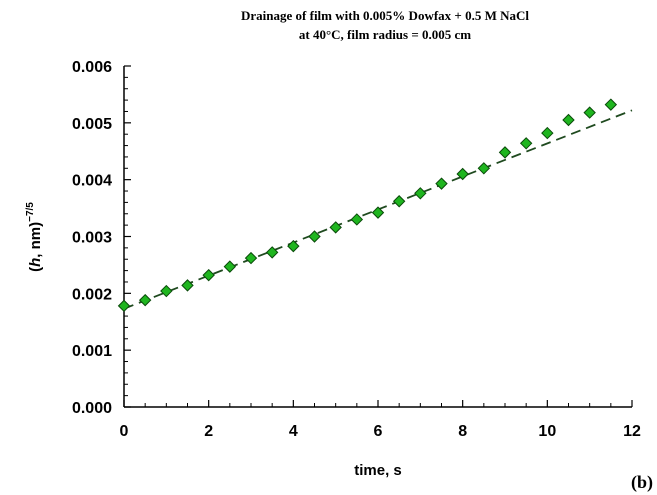 This screenshot has width=657, height=495. Describe the element at coordinates (92, 238) in the screenshot. I see `y-tick-label: 0.003` at that location.